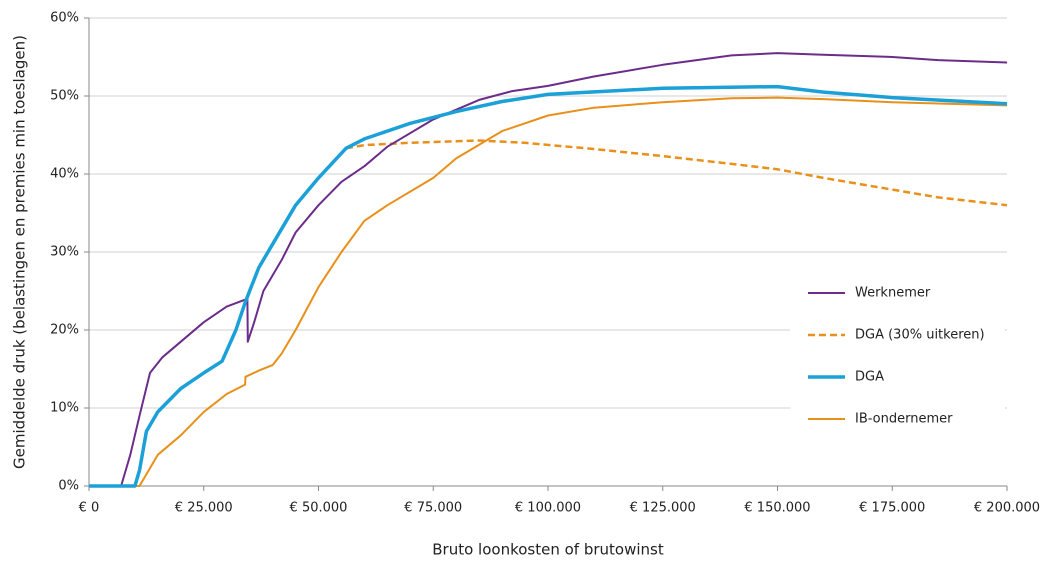 The height and width of the screenshot is (563, 1056). I want to click on y-tick-label: 30%, so click(64, 252).